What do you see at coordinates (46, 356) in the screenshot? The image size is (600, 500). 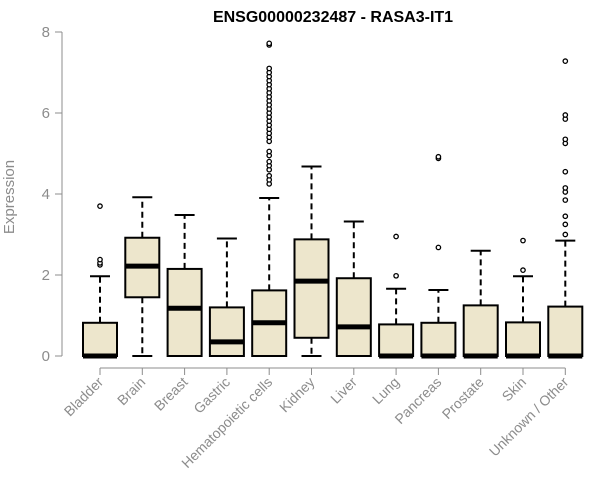 I see `y-tick-label: 0` at bounding box center [46, 356].